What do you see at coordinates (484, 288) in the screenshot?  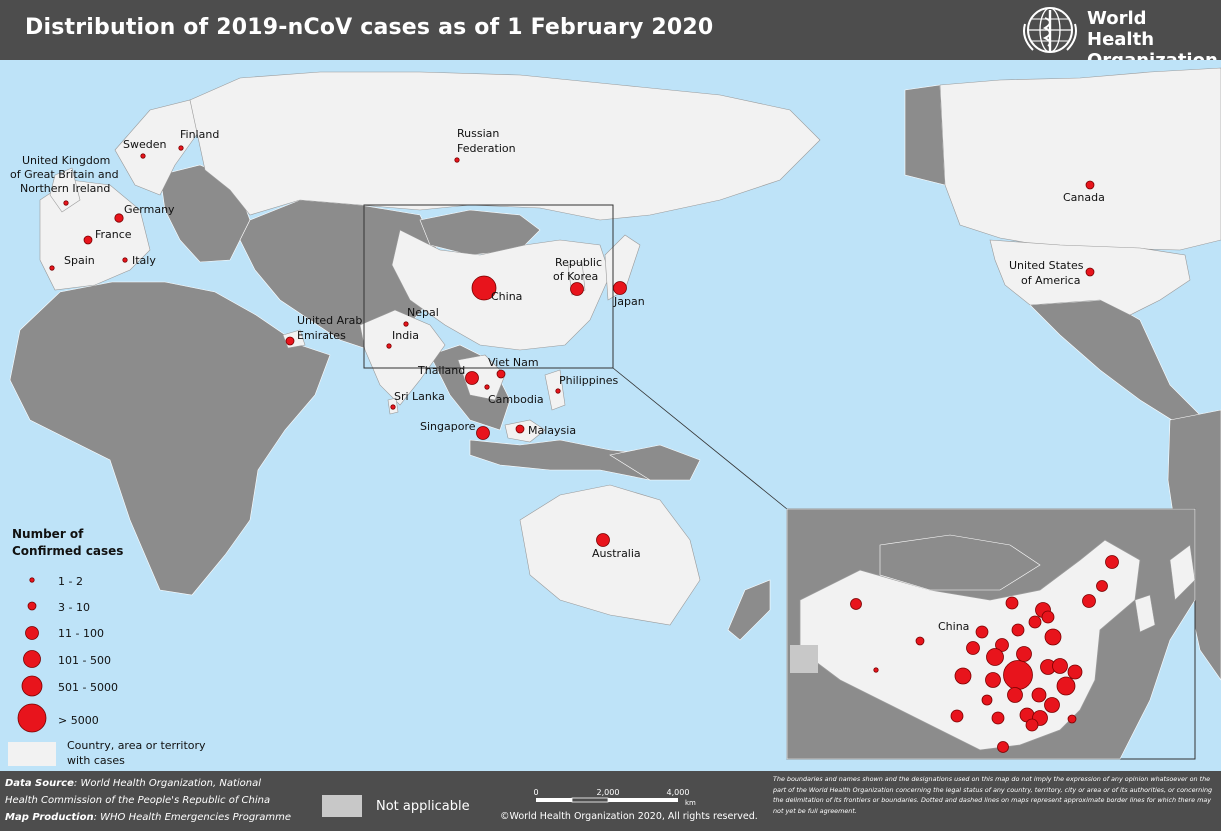 I see `marker-china` at bounding box center [484, 288].